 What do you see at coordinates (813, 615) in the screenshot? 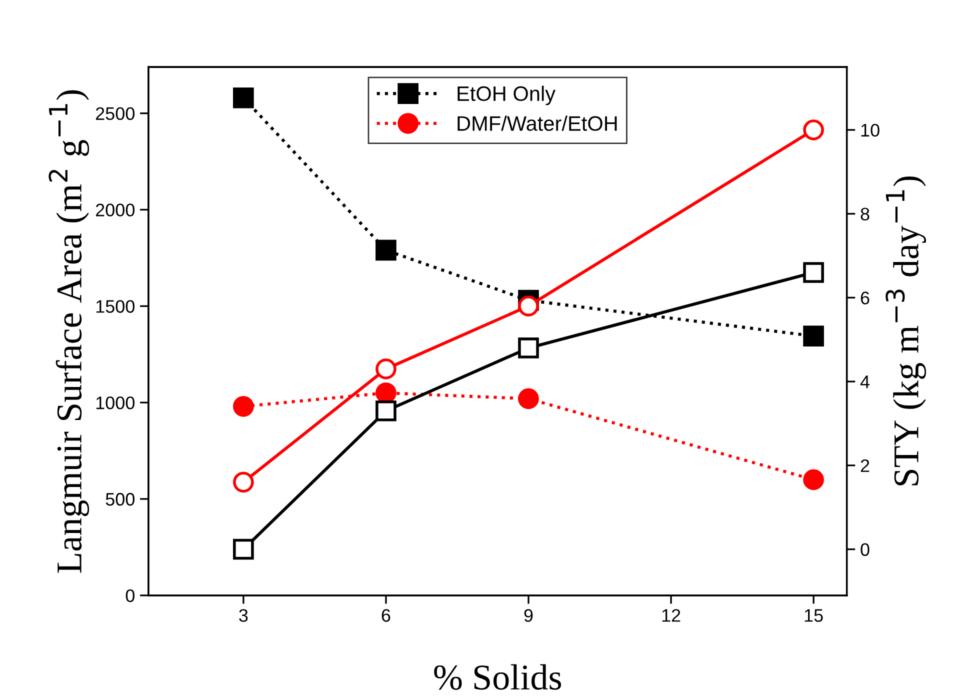
I see `x-tick-label: 15` at bounding box center [813, 615].